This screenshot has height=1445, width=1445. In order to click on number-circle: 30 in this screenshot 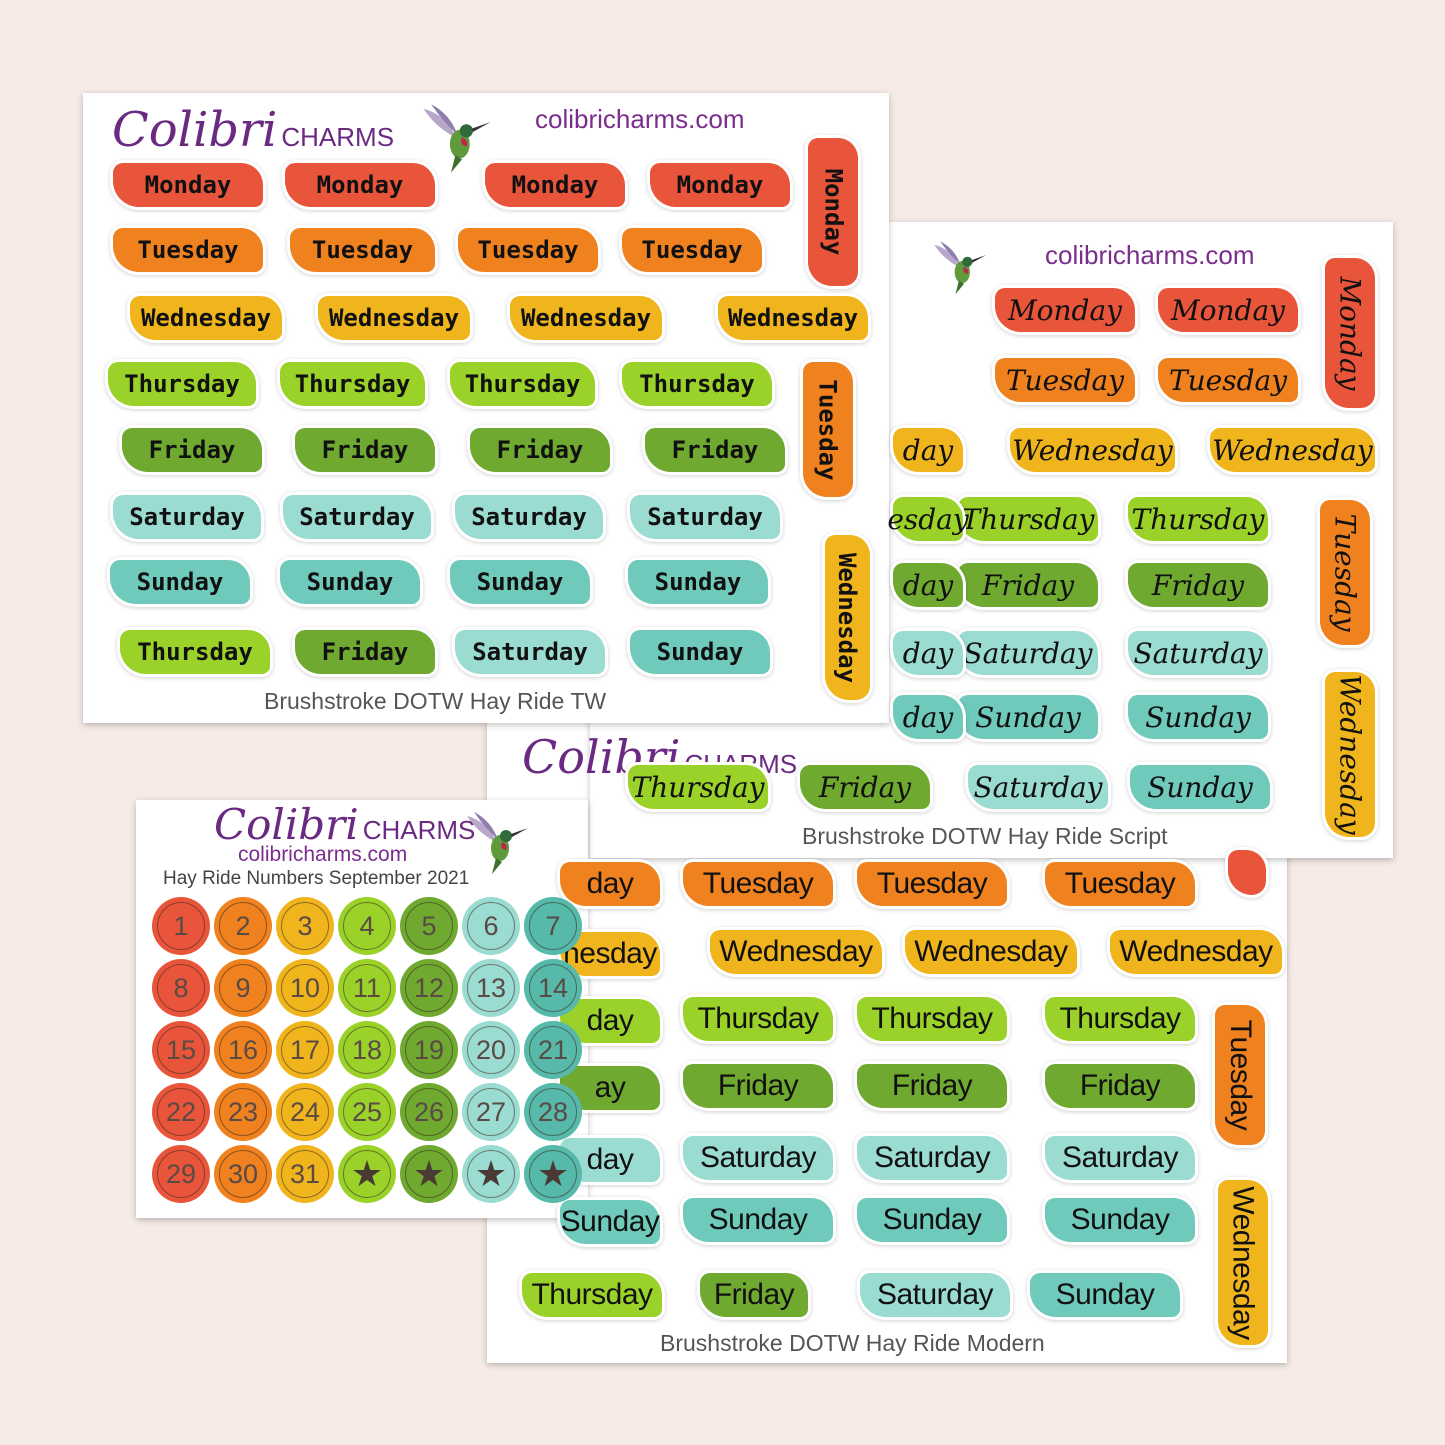, I will do `click(243, 1174)`.